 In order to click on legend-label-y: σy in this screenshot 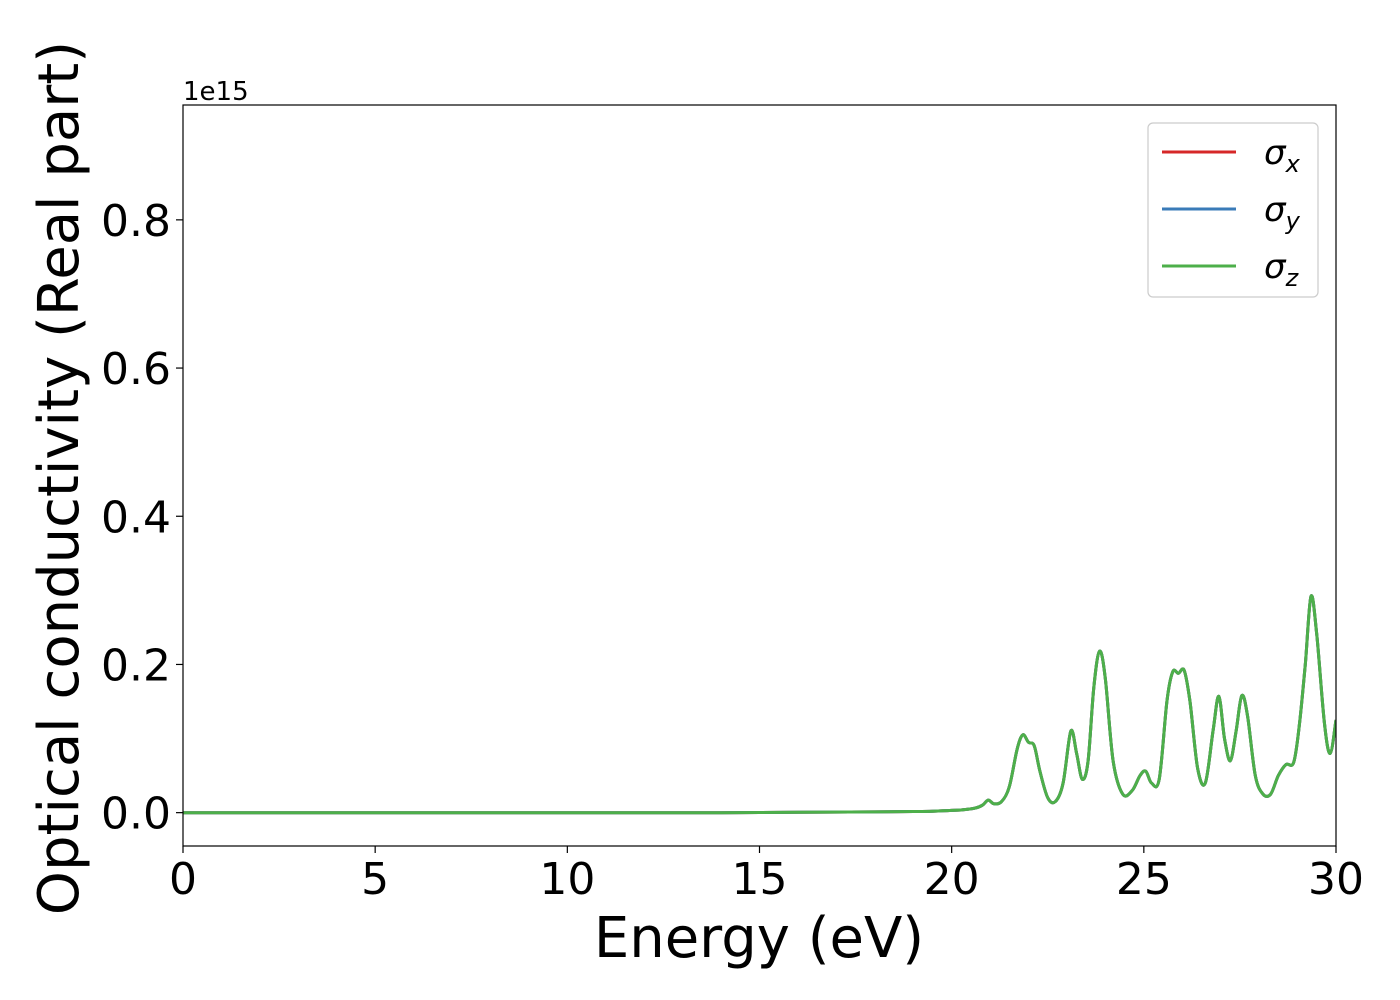, I will do `click(1282, 212)`.